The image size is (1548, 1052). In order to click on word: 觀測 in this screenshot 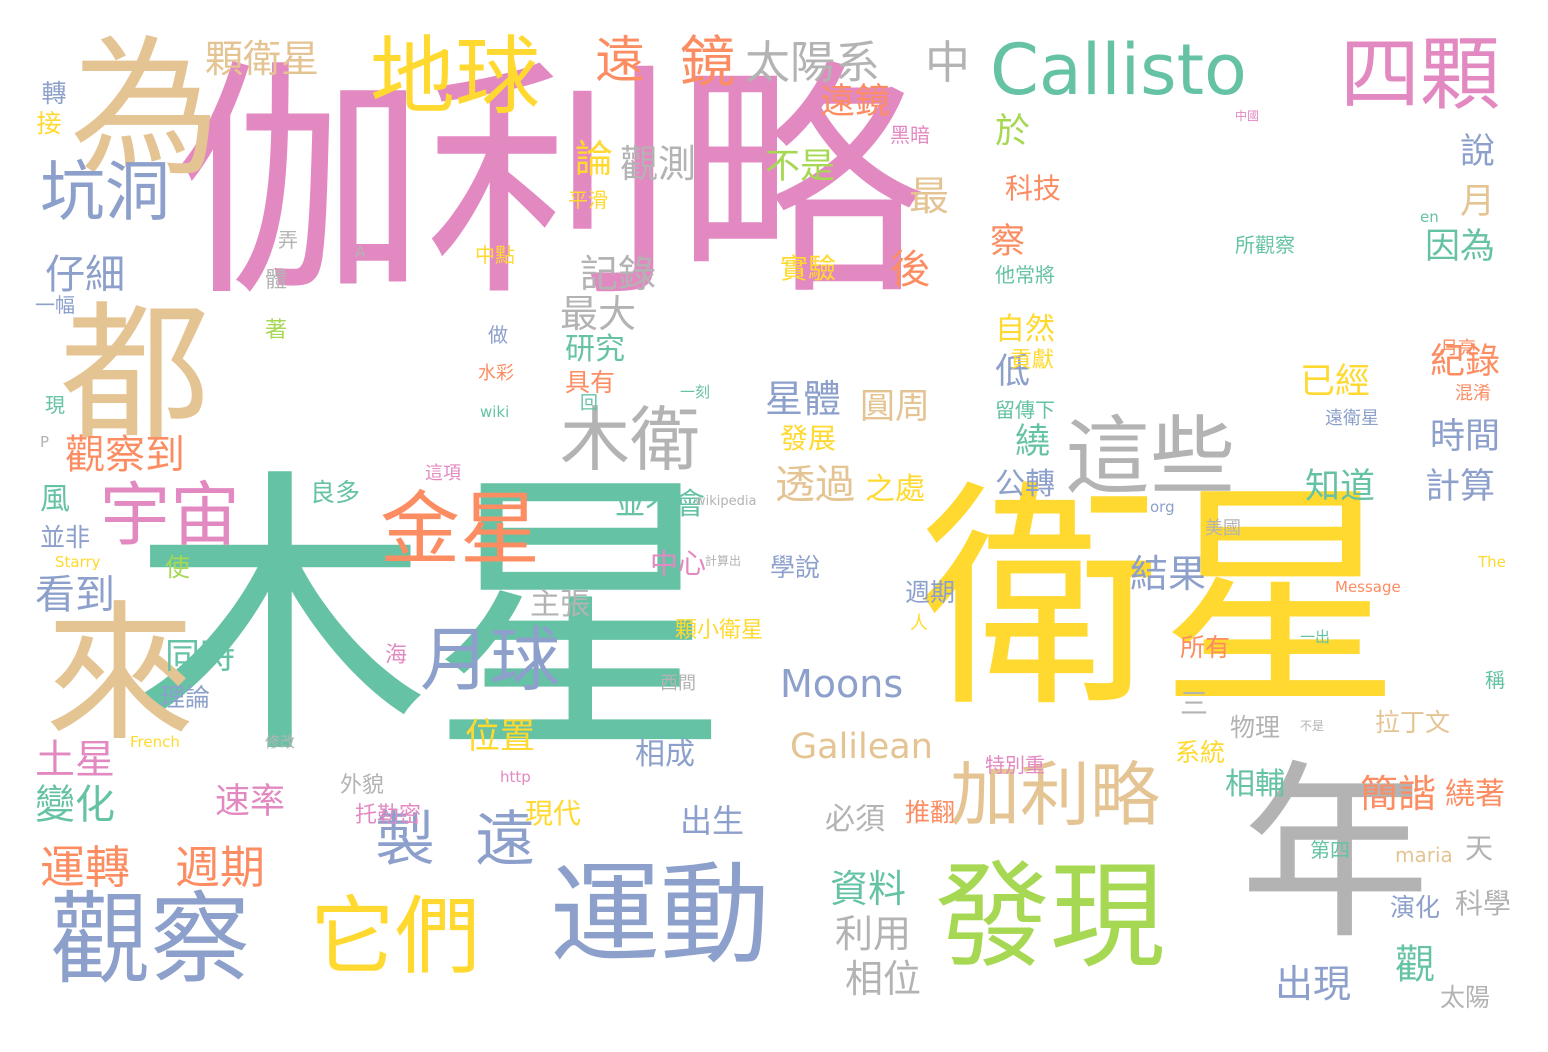, I will do `click(658, 164)`.